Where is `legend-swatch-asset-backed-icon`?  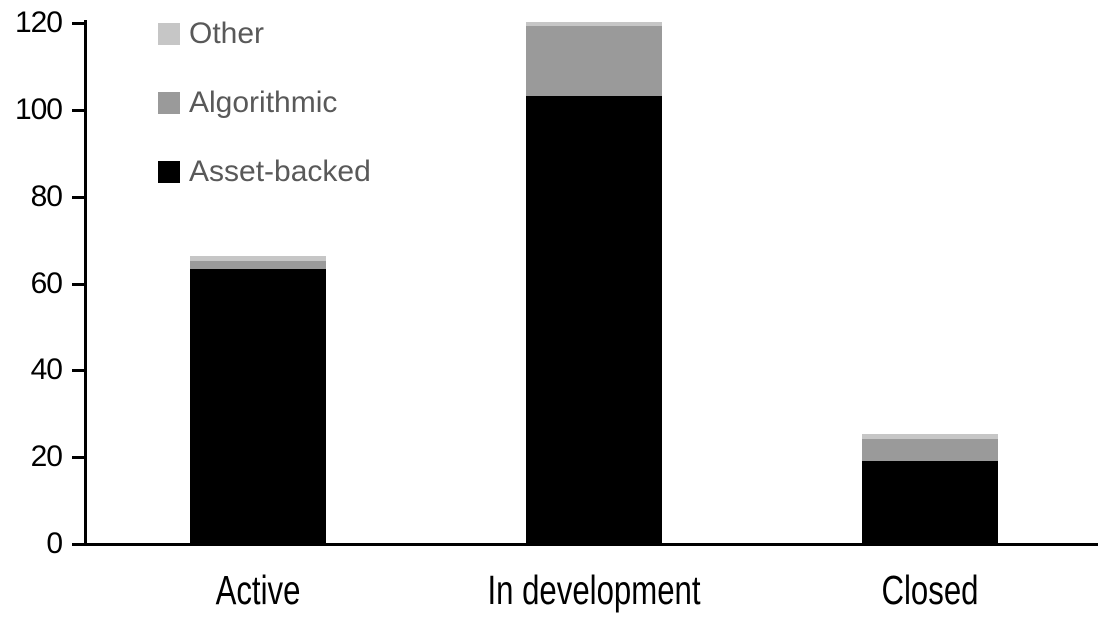 legend-swatch-asset-backed-icon is located at coordinates (169, 172).